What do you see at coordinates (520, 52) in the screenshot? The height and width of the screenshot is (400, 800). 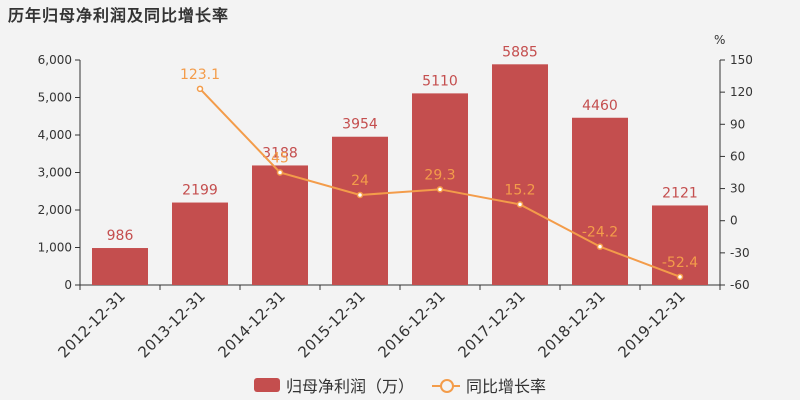 I see `bar-value-label: 5885` at bounding box center [520, 52].